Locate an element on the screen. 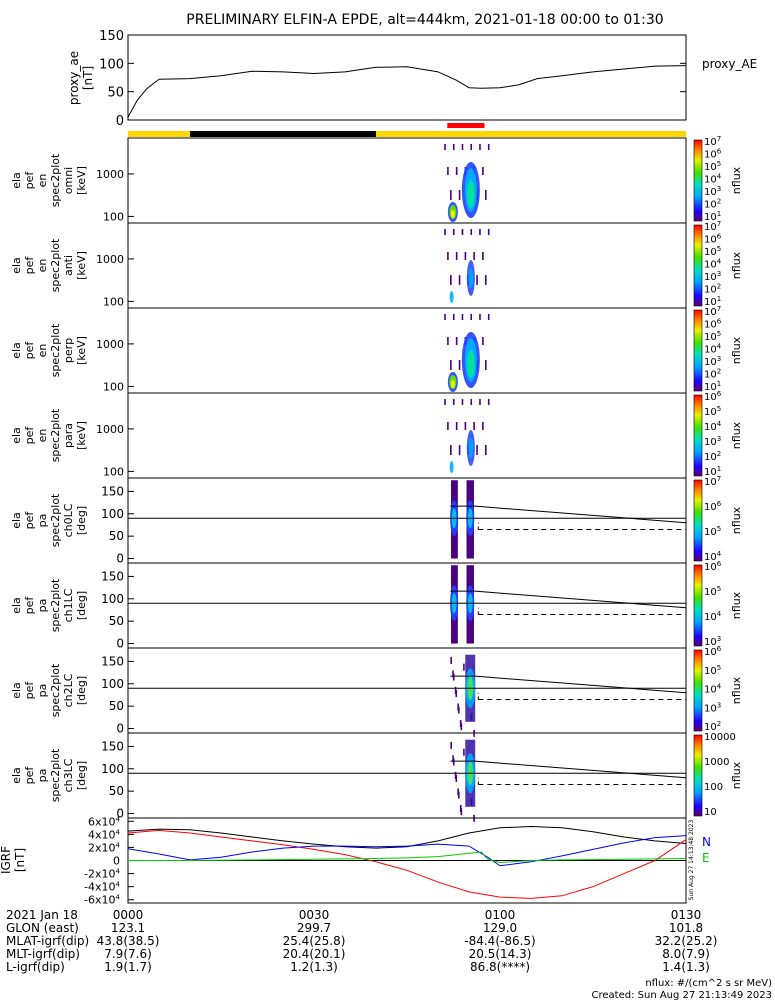  proxy-ae-ytick-label: 0 is located at coordinates (120, 121).